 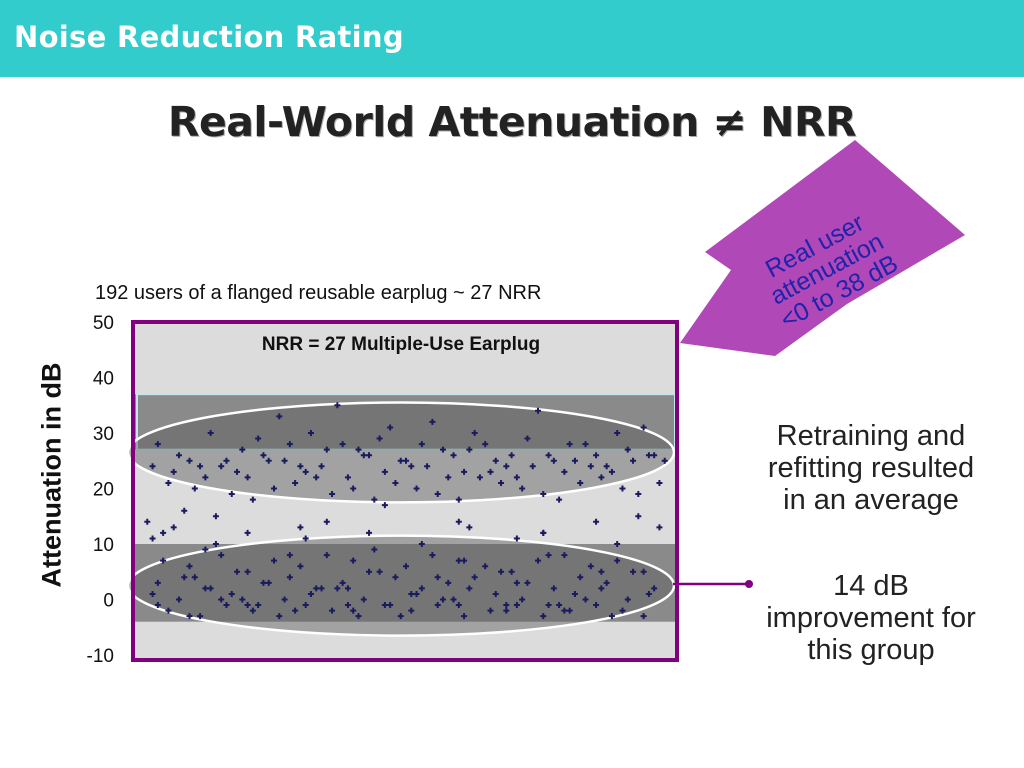 What do you see at coordinates (103, 434) in the screenshot?
I see `y-tick-label: 30` at bounding box center [103, 434].